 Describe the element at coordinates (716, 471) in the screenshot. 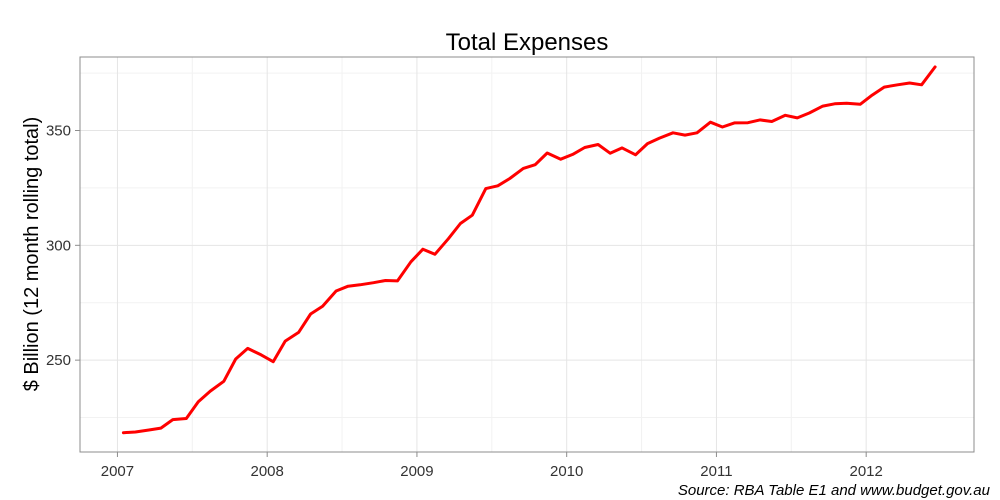

I see `x-tick-label: 2011` at that location.